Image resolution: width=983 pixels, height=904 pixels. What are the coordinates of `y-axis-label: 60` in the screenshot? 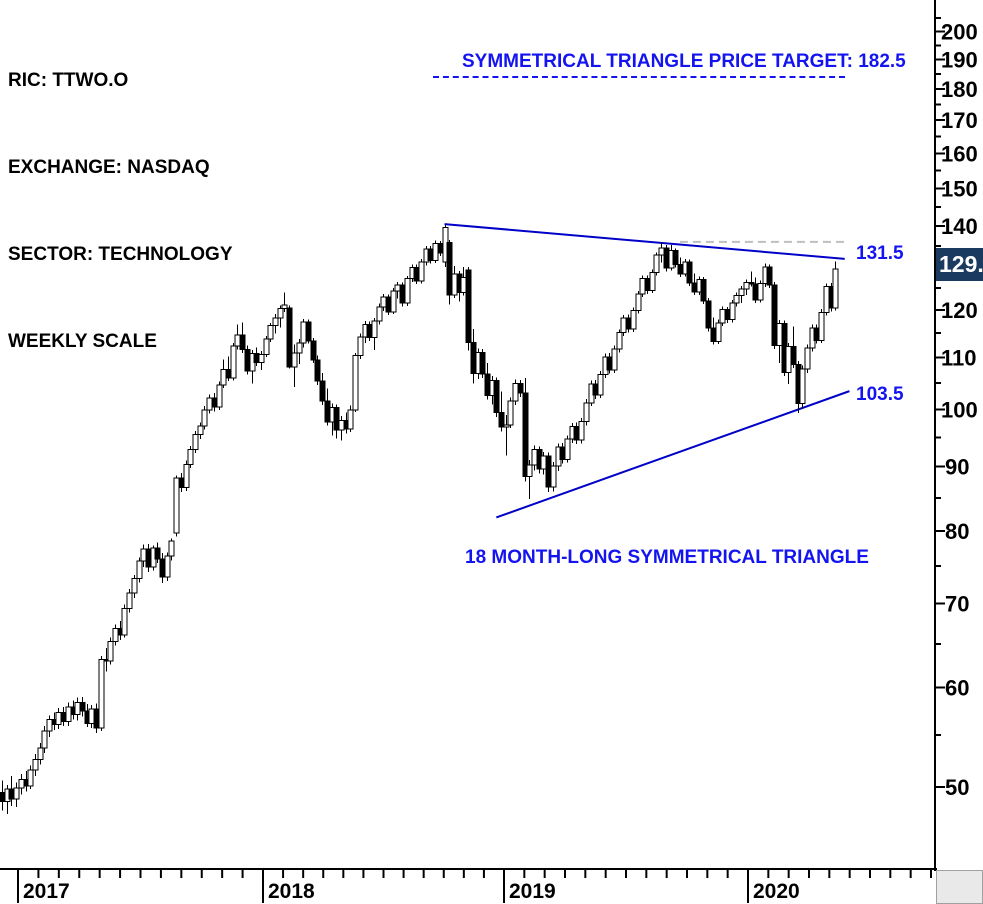 It's located at (957, 688).